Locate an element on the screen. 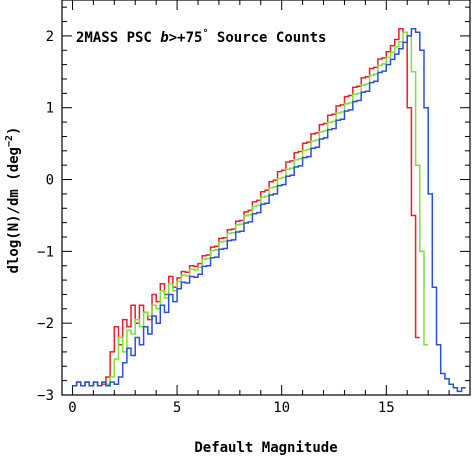 The image size is (474, 460). x-tick-label: 0 is located at coordinates (72, 408).